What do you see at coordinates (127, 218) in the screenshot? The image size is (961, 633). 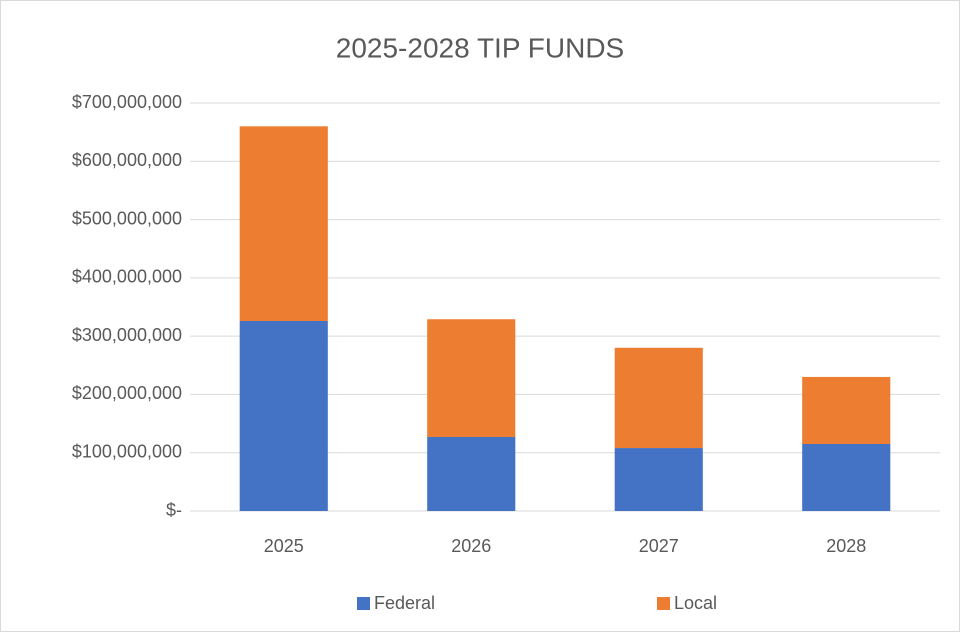 I see `y-tick-label: $500,000,000` at bounding box center [127, 218].